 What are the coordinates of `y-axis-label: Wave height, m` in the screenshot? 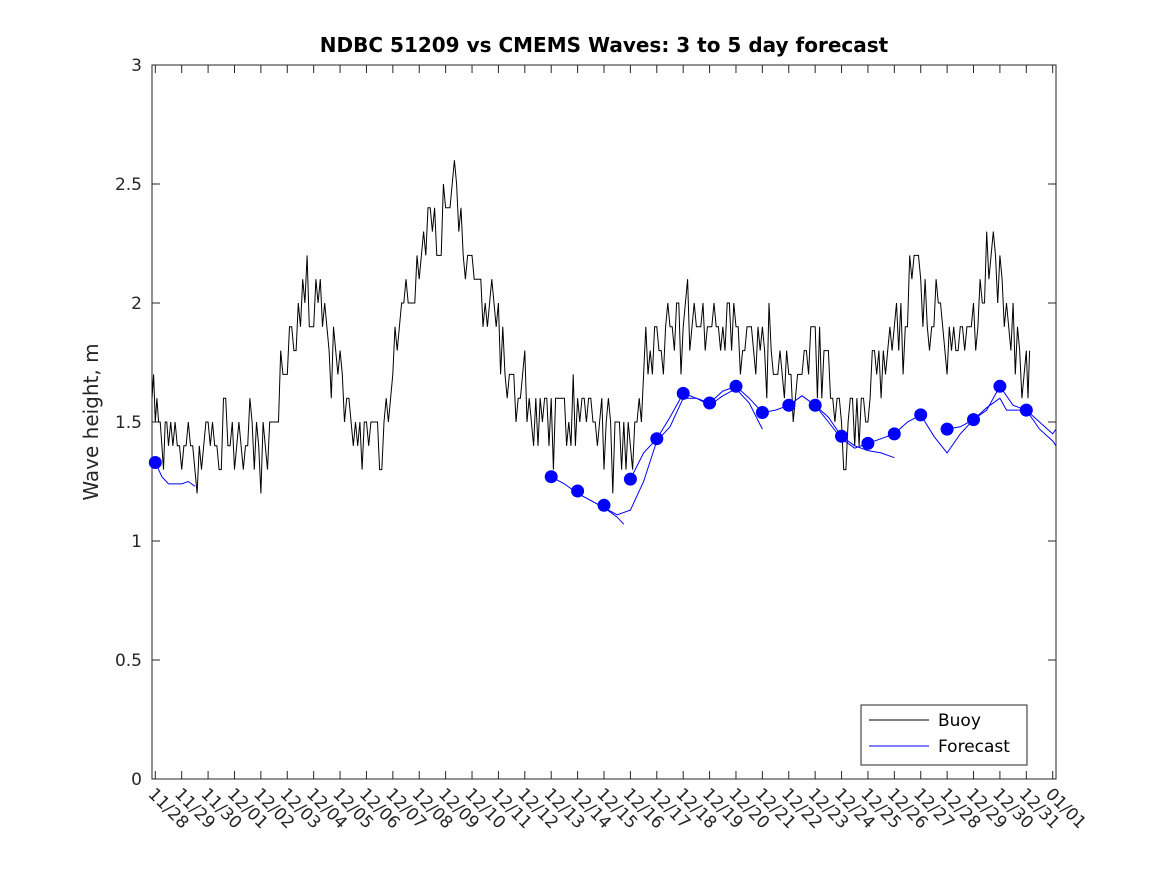 It's located at (91, 421).